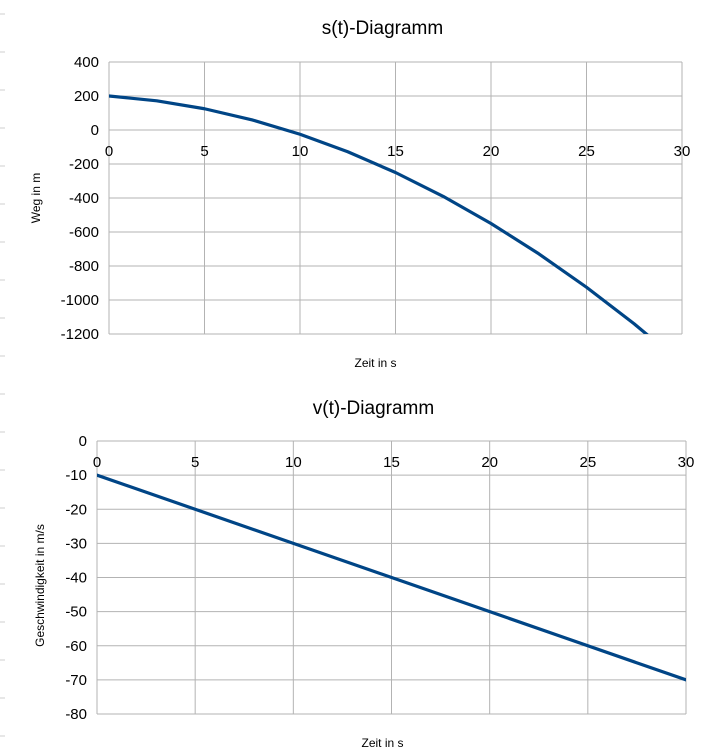  I want to click on y-tick-label: -70, so click(76, 680).